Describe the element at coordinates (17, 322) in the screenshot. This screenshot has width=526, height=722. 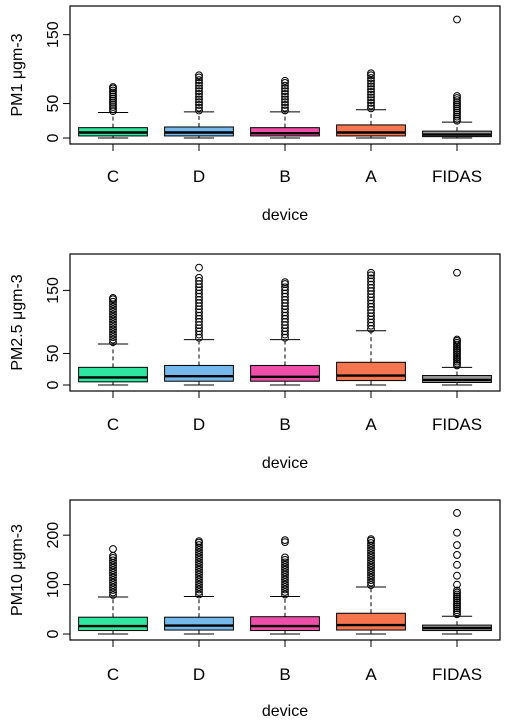
I see `y-axis-label: PM2.5 μgm-3` at that location.